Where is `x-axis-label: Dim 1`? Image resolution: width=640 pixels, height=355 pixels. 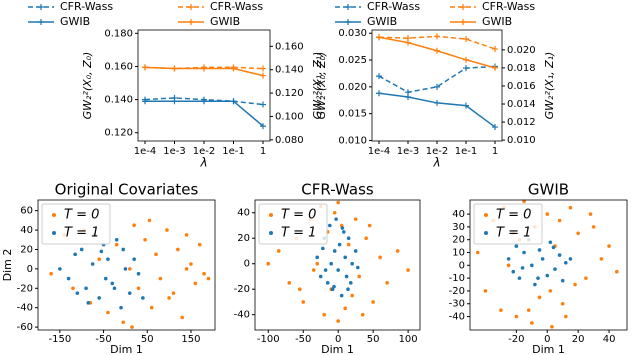
x-axis-label: Dim 1 is located at coordinates (548, 349).